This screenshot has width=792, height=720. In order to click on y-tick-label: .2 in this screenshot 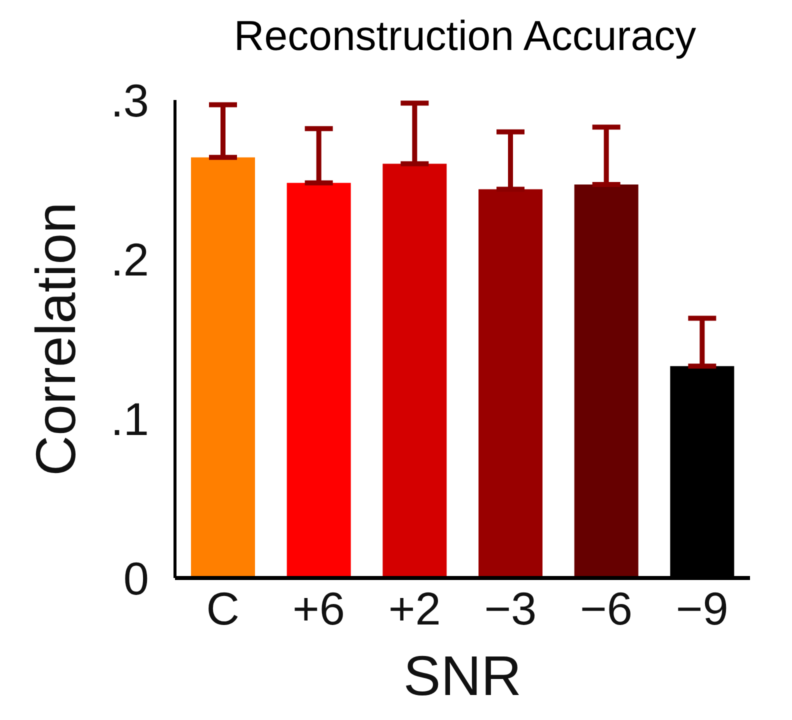, I will do `click(129, 260)`.